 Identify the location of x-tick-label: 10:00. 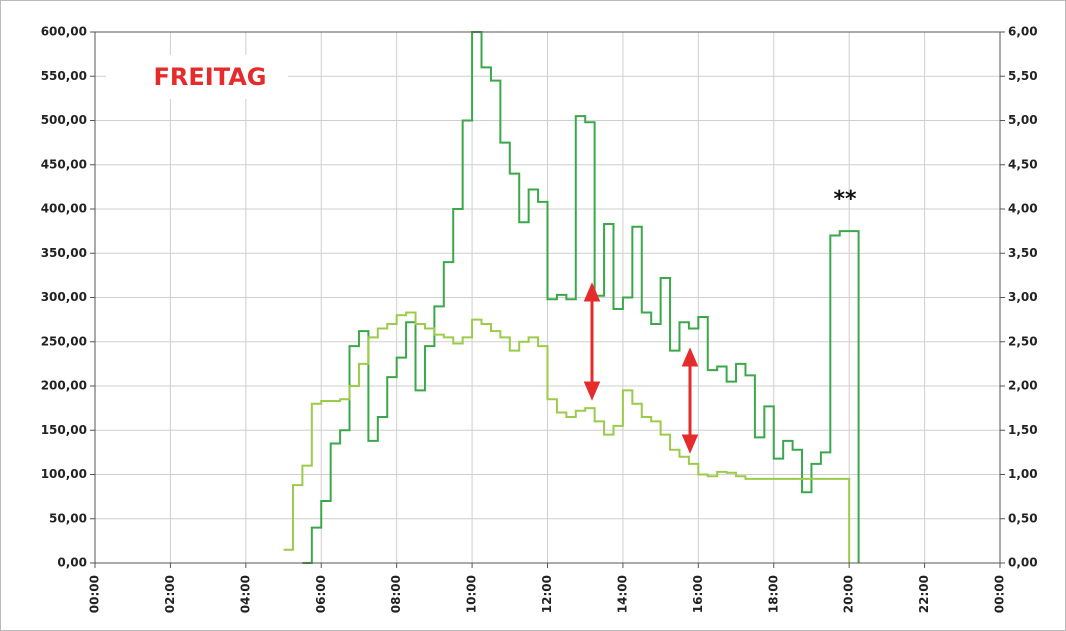
(472, 594).